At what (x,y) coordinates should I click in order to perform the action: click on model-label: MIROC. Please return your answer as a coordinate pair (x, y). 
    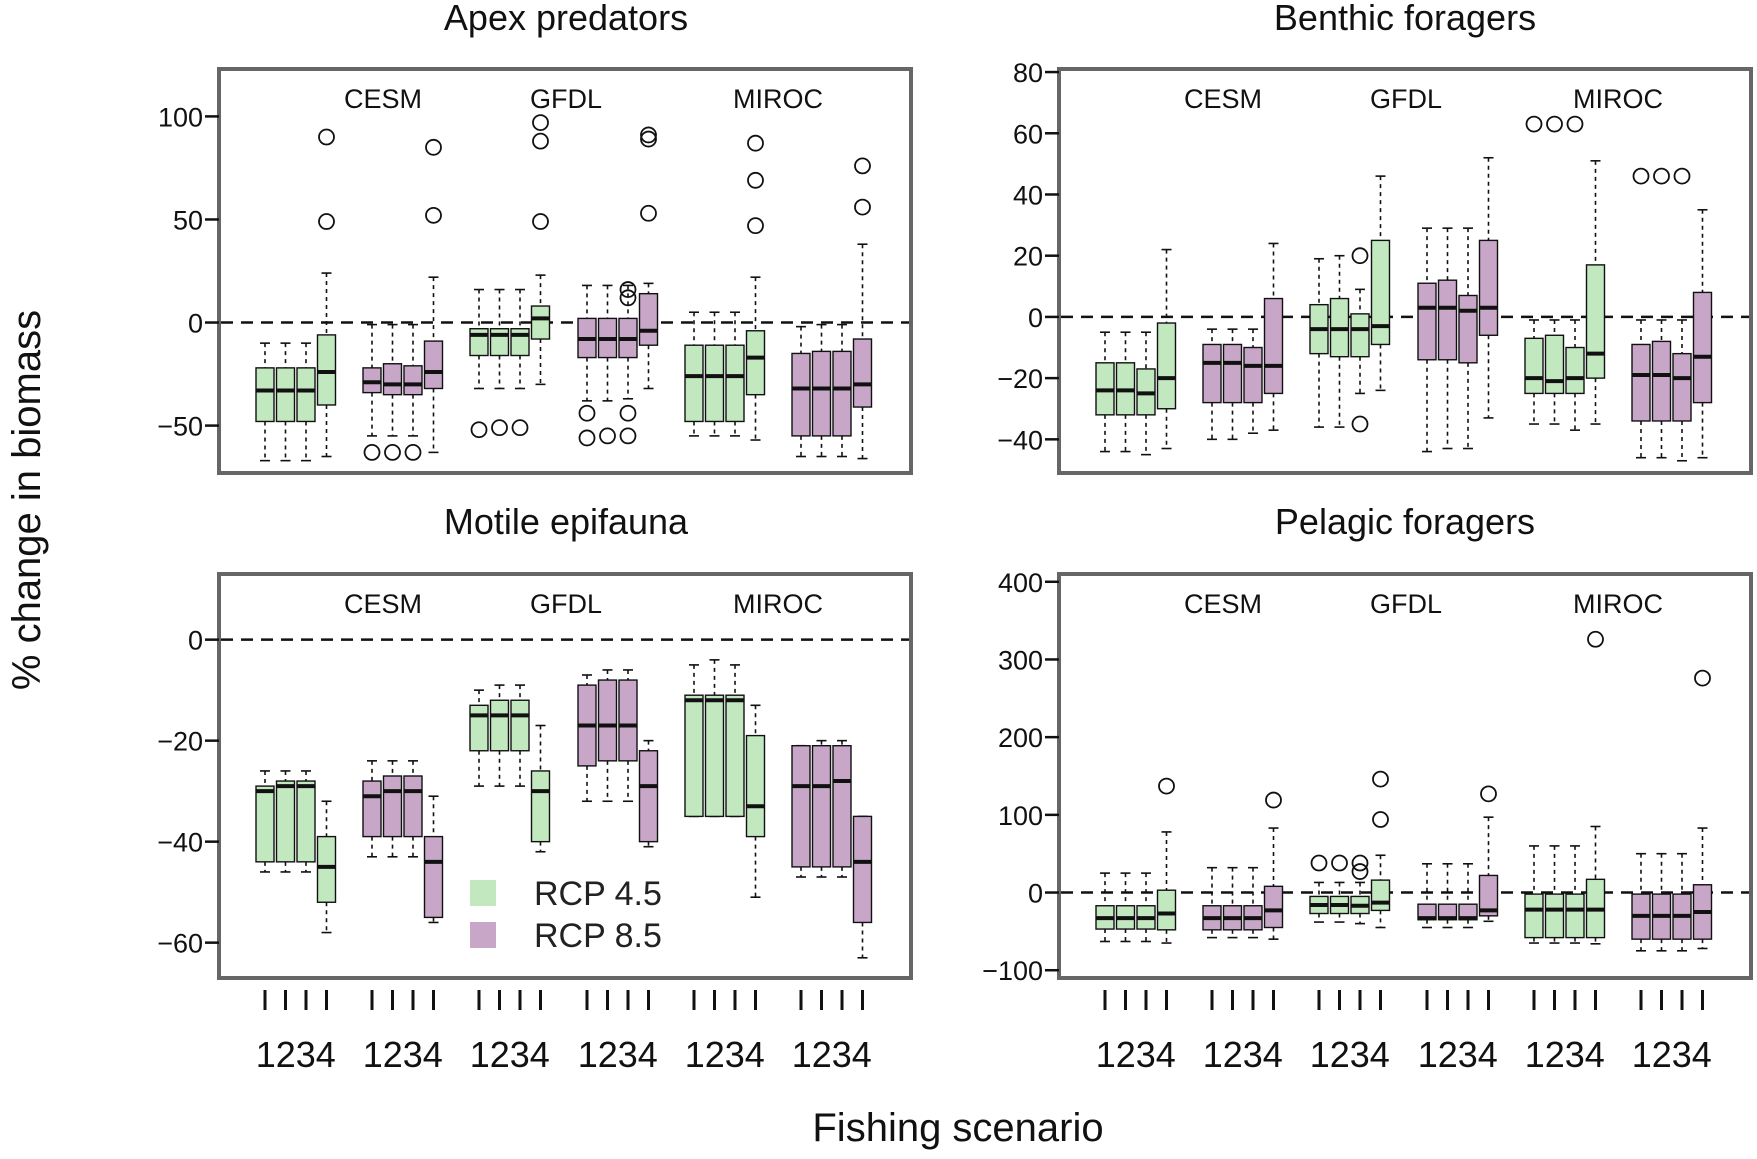
    Looking at the image, I should click on (1618, 99).